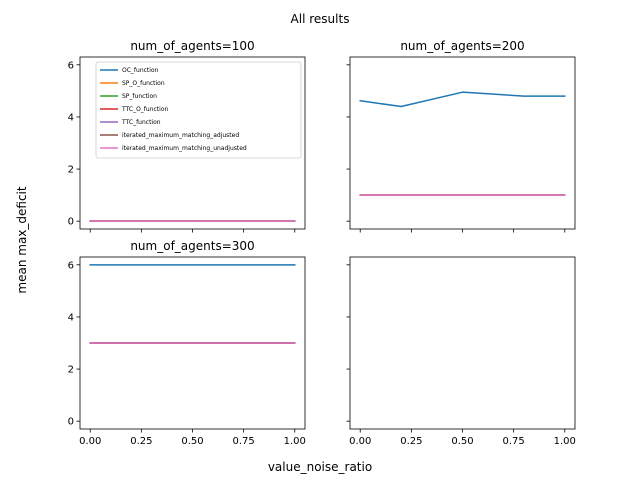 This screenshot has width=640, height=480. I want to click on legend-entry: SP_O_function, so click(143, 83).